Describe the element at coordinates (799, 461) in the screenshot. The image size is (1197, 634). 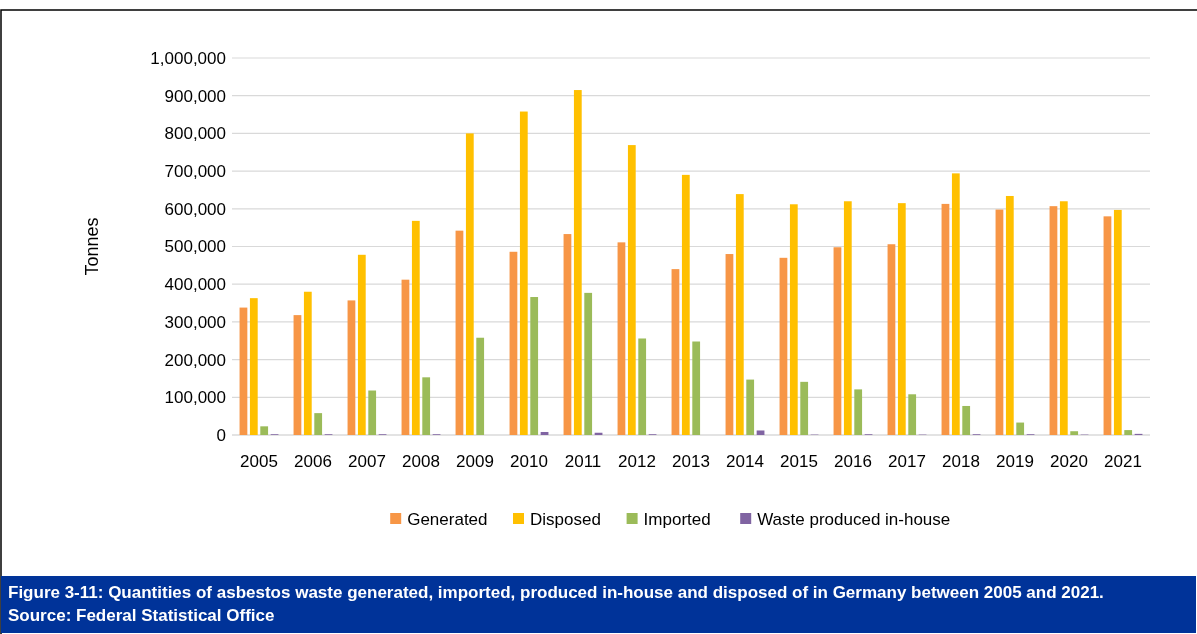
I see `x-tick-label: 2015` at that location.